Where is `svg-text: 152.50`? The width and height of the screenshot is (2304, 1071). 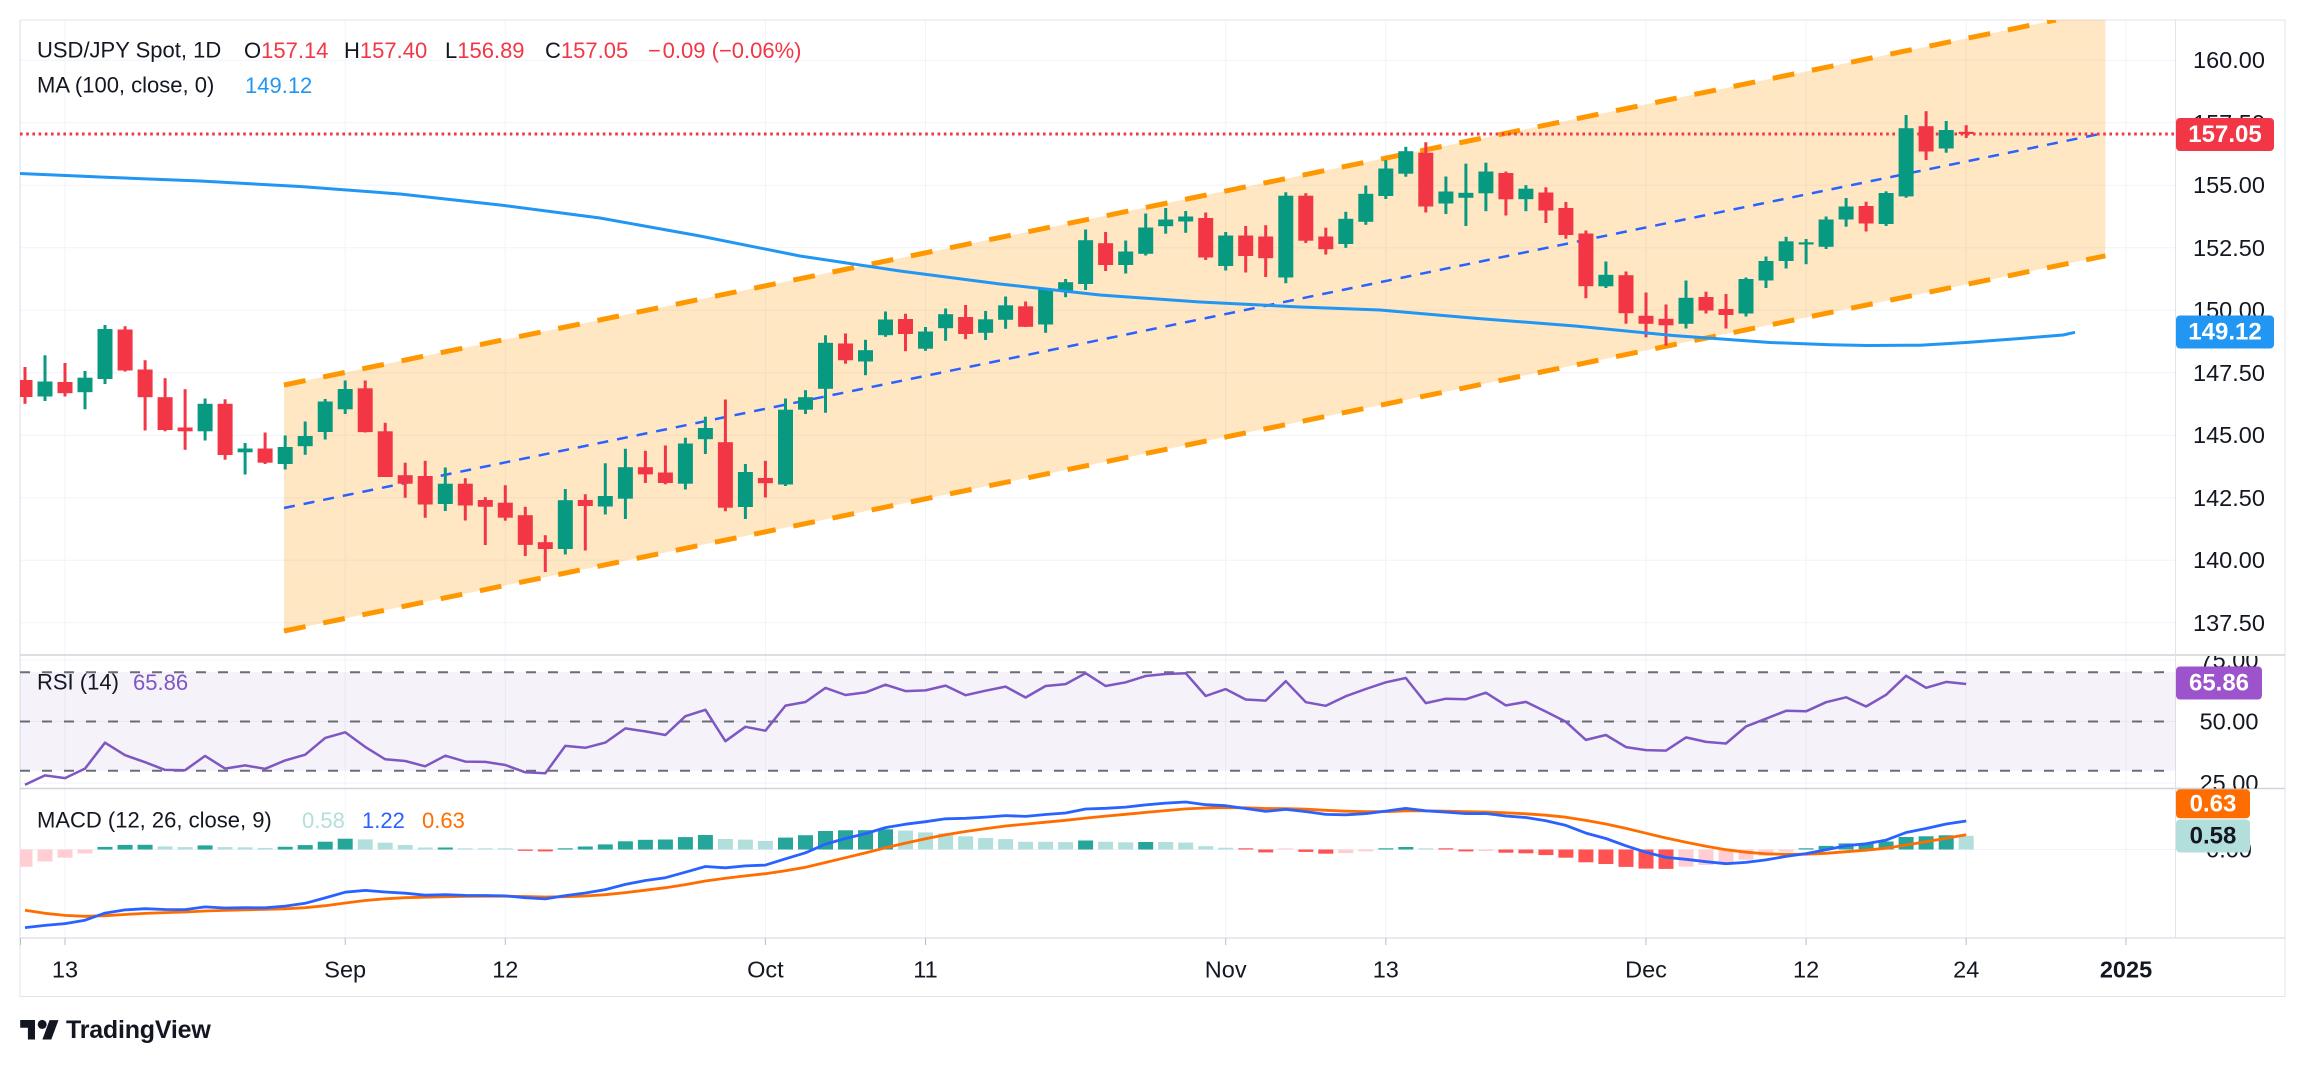
svg-text: 152.50 is located at coordinates (2229, 248).